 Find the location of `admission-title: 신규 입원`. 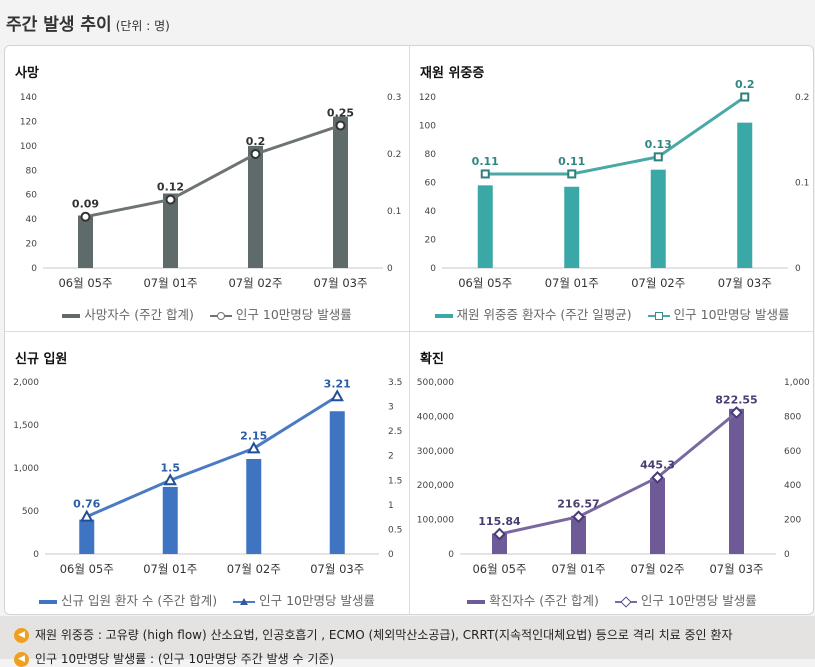

admission-title: 신규 입원 is located at coordinates (41, 359).